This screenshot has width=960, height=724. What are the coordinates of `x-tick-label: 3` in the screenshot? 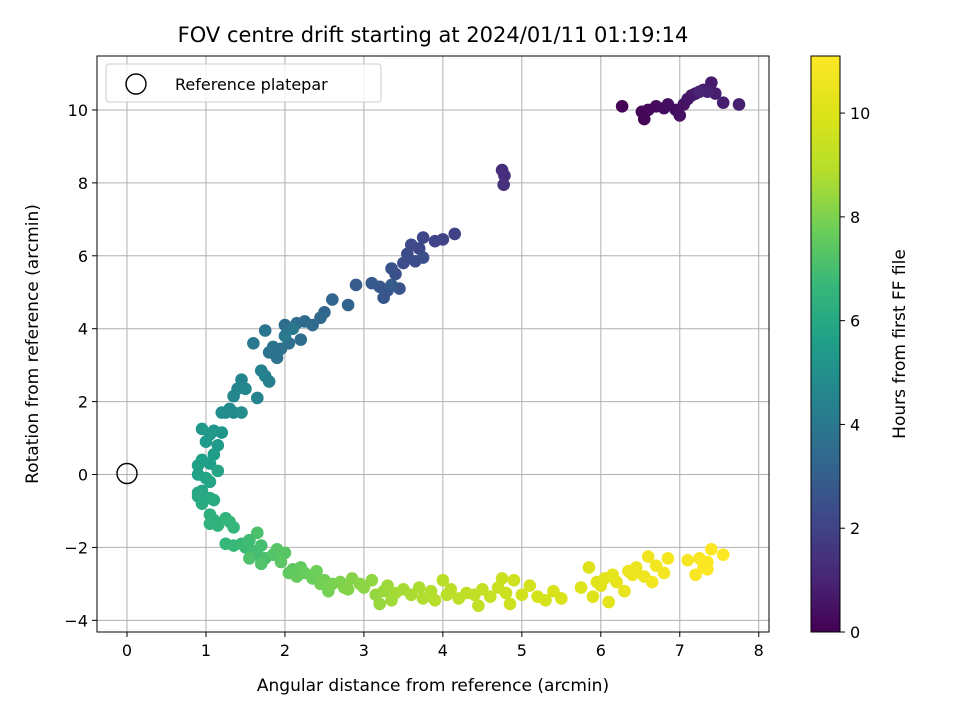 It's located at (364, 650).